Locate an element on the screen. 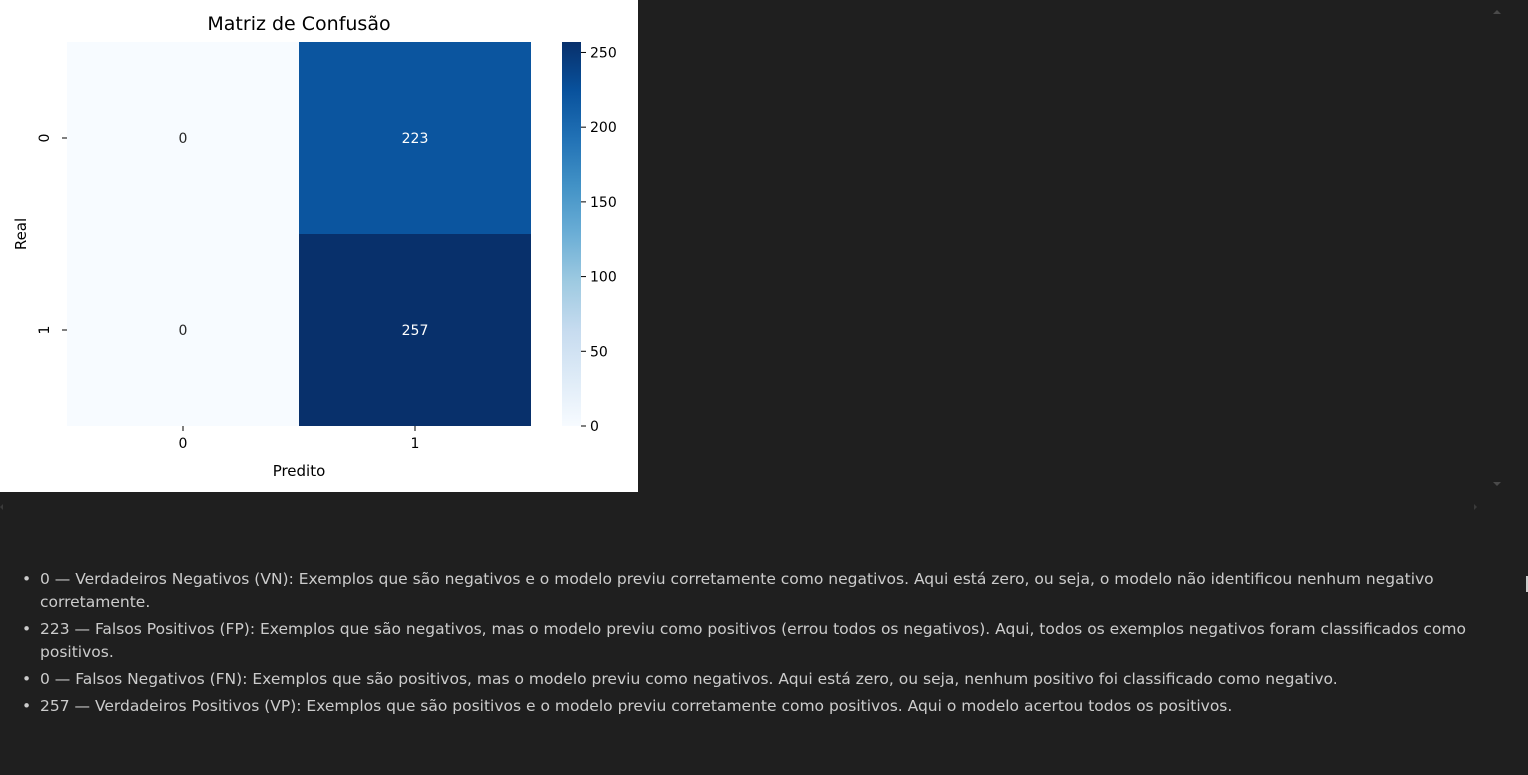 The image size is (1528, 775). colorbar-tick-label: 250 is located at coordinates (603, 53).